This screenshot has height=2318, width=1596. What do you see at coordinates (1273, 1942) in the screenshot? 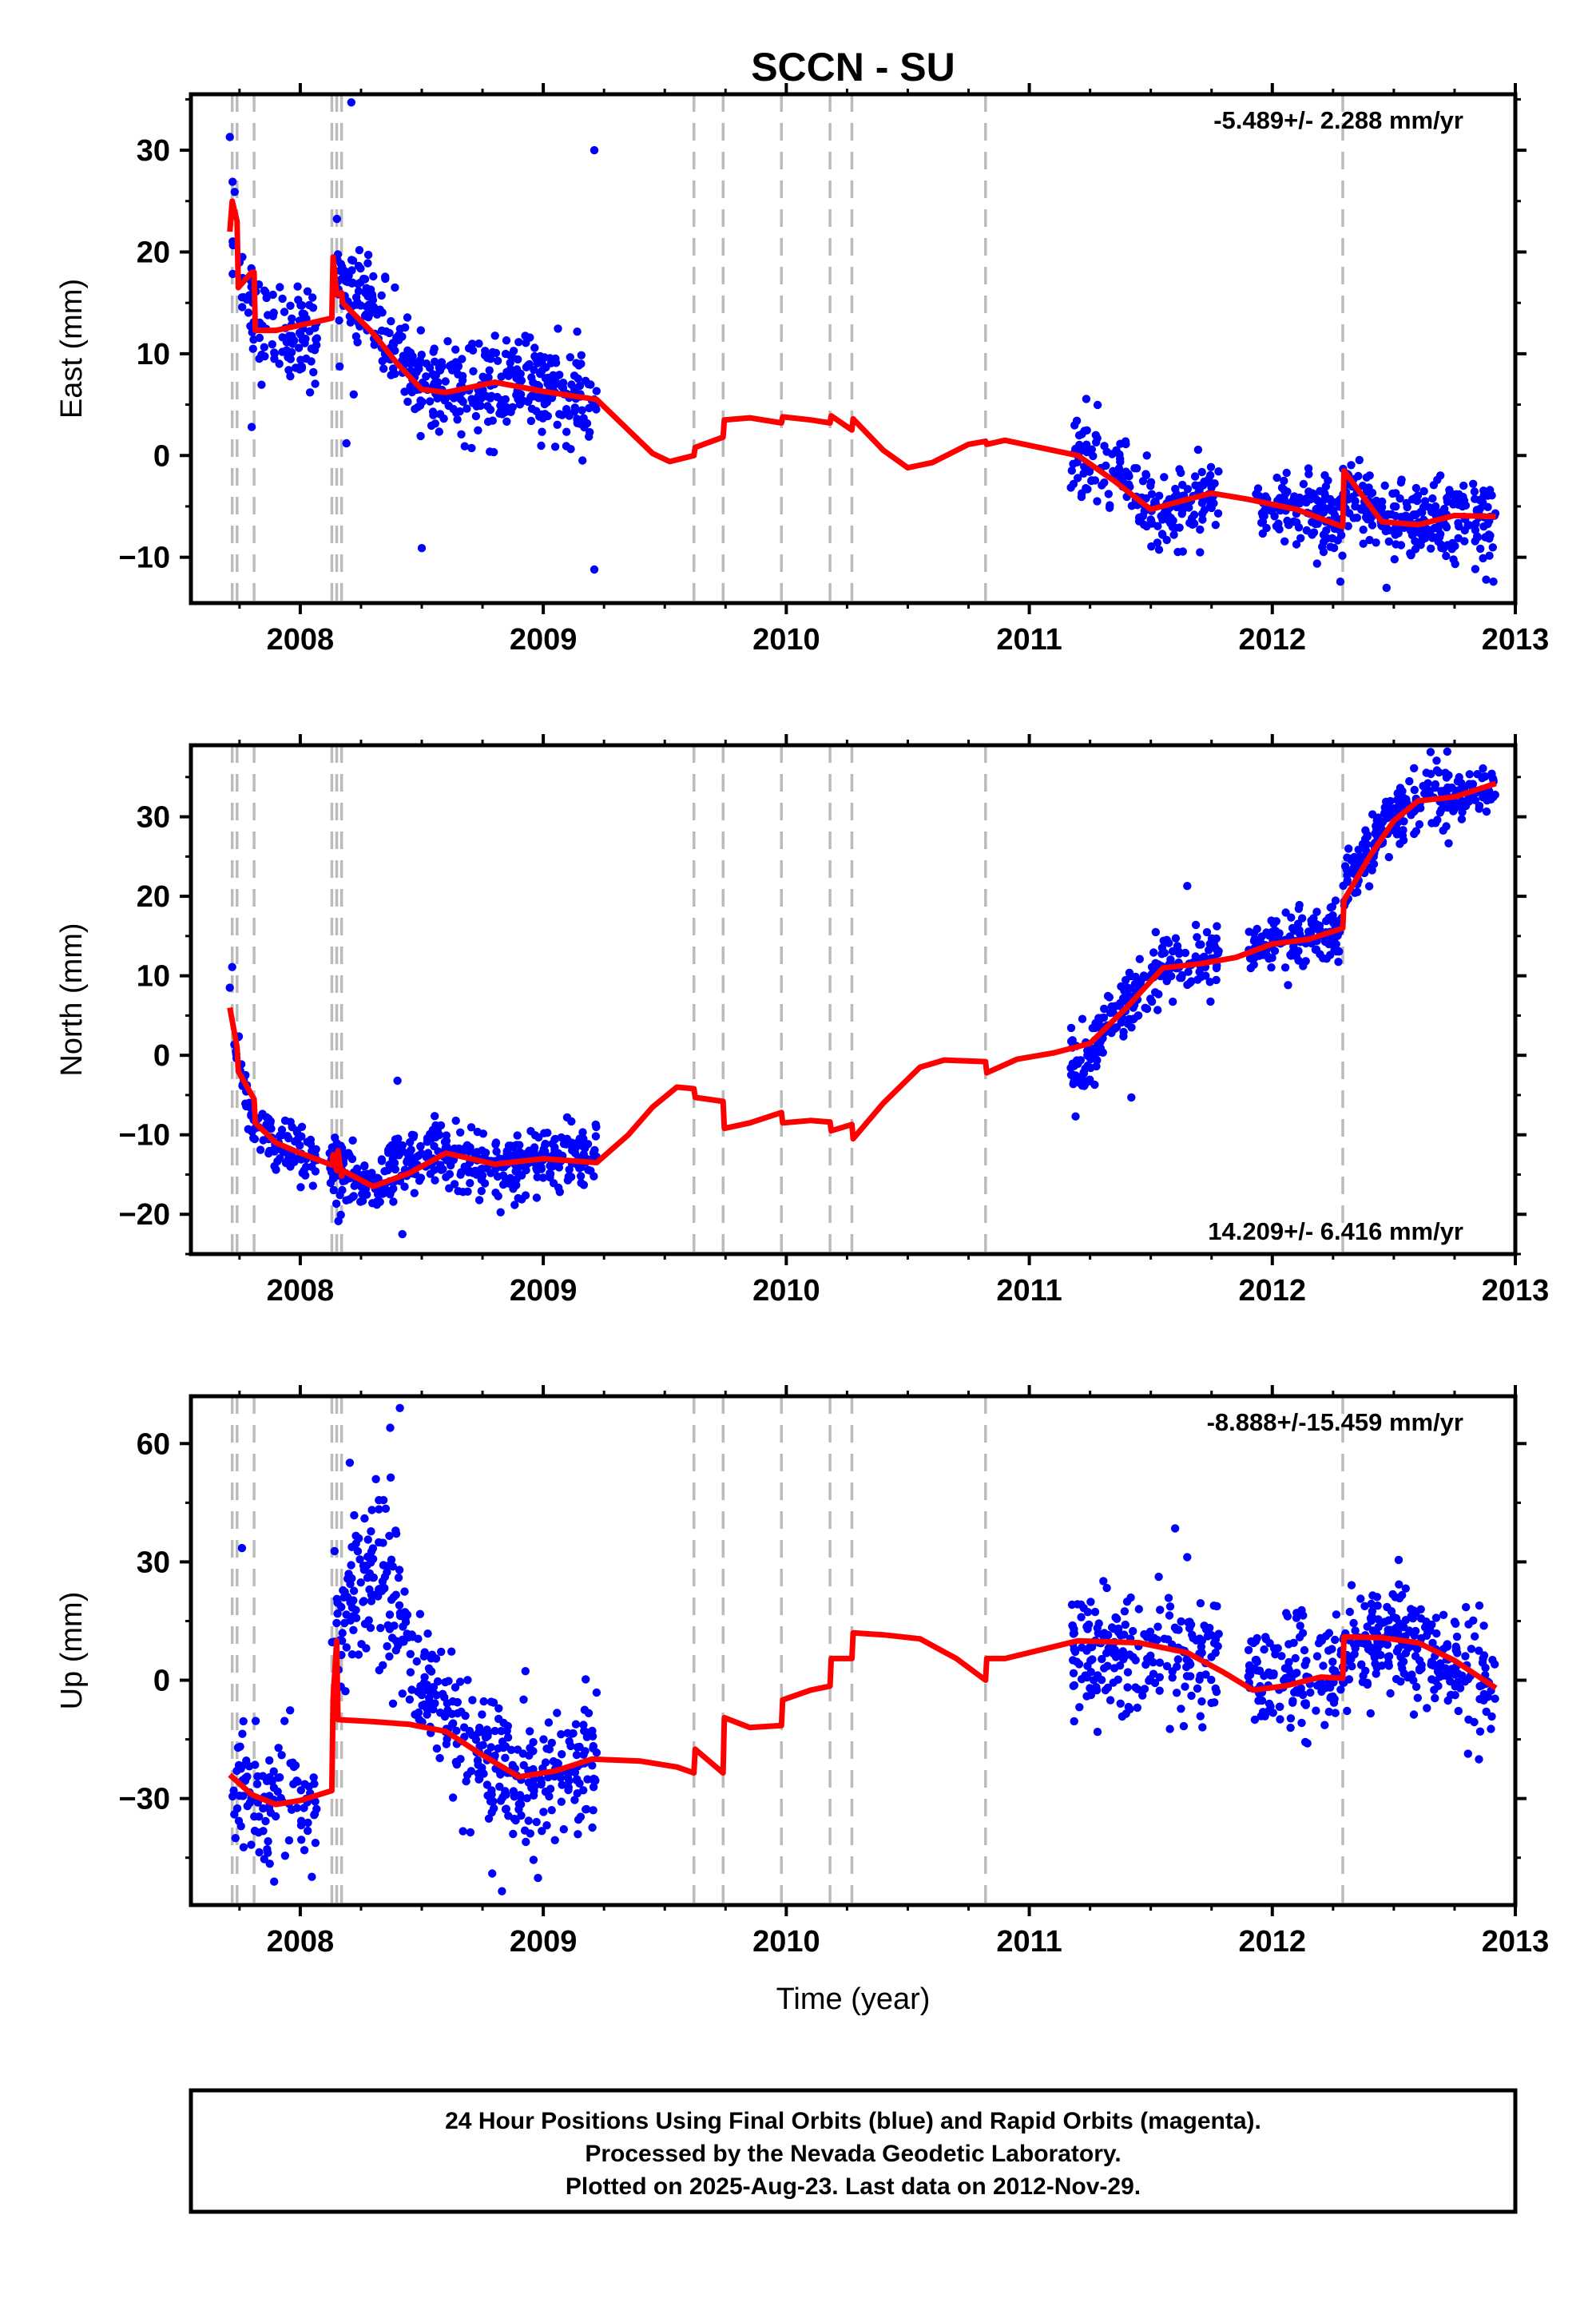
I see `up-x-tick-label-2012: 2012` at bounding box center [1273, 1942].